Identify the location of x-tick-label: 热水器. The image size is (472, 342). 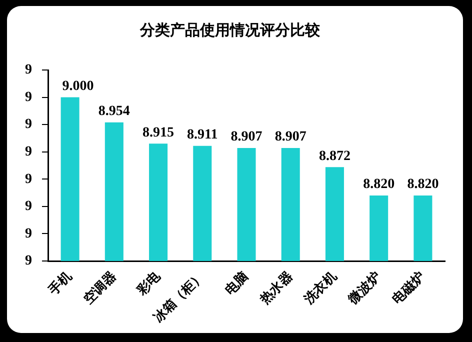
(276, 288).